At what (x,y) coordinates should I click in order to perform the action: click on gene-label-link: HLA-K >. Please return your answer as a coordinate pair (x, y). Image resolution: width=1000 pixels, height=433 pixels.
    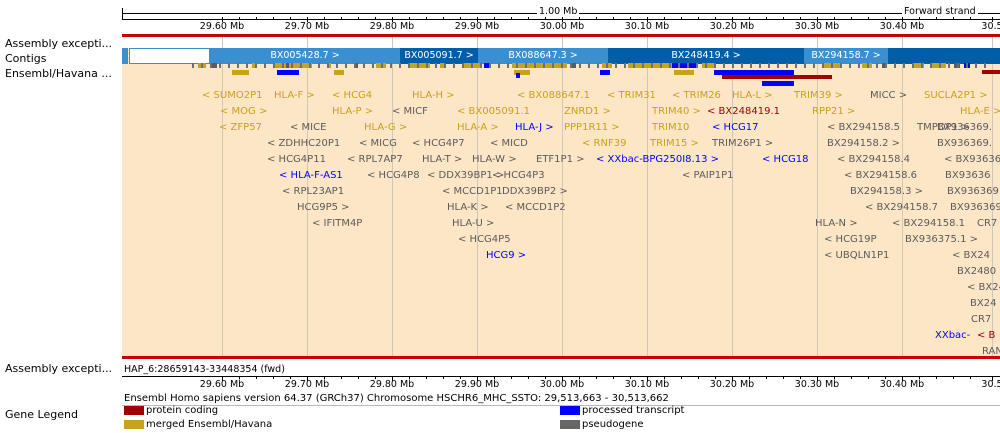
    Looking at the image, I should click on (468, 207).